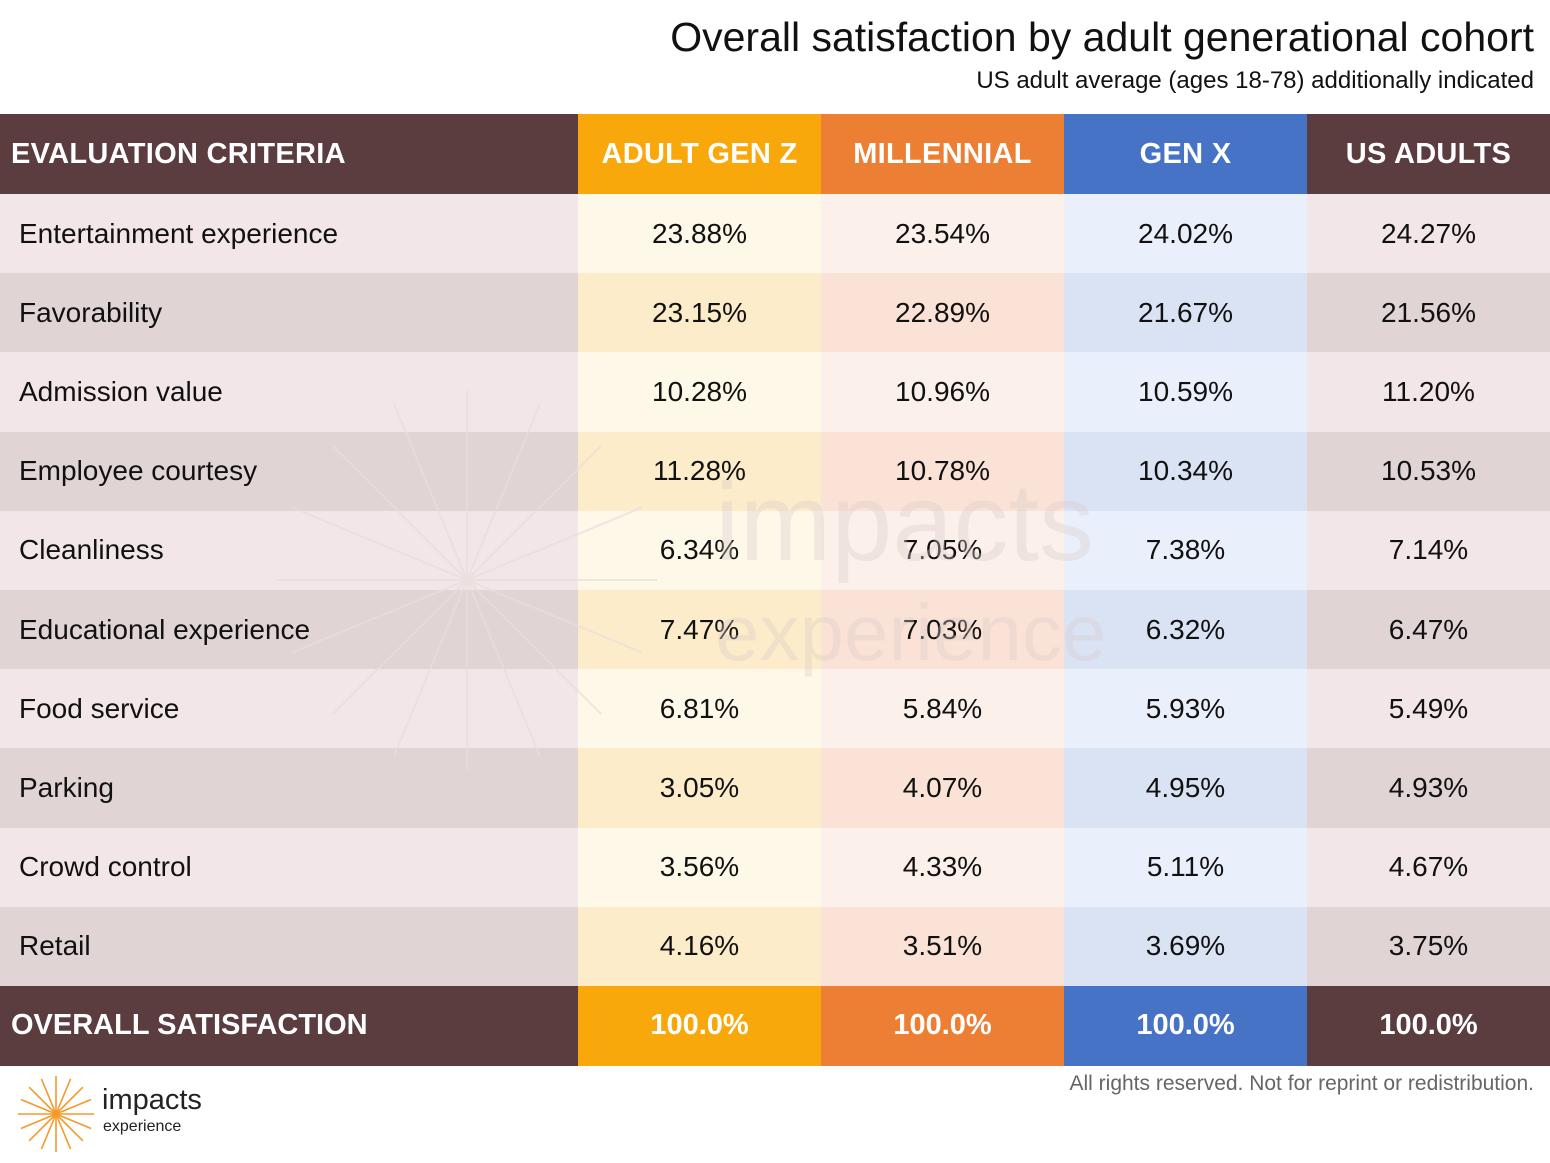 Image resolution: width=1550 pixels, height=1163 pixels. What do you see at coordinates (1428, 629) in the screenshot?
I see `value-us-adults: 6.47%` at bounding box center [1428, 629].